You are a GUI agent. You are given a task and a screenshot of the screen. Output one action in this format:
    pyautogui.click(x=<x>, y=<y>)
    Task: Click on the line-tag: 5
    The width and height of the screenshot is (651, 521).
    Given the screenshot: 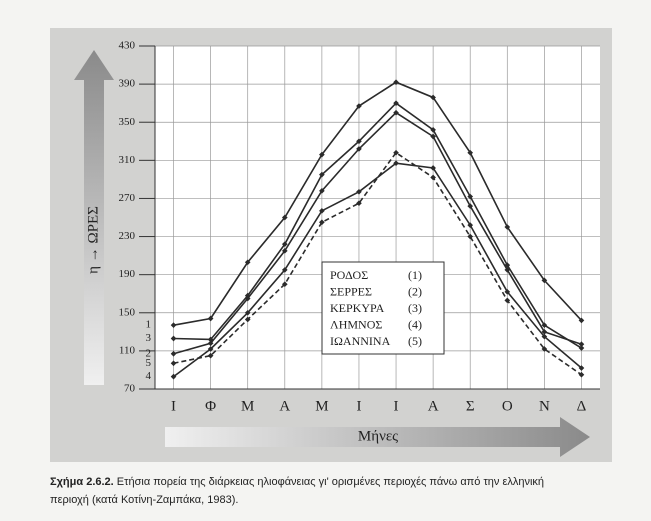 What is the action you would take?
    pyautogui.click(x=149, y=363)
    